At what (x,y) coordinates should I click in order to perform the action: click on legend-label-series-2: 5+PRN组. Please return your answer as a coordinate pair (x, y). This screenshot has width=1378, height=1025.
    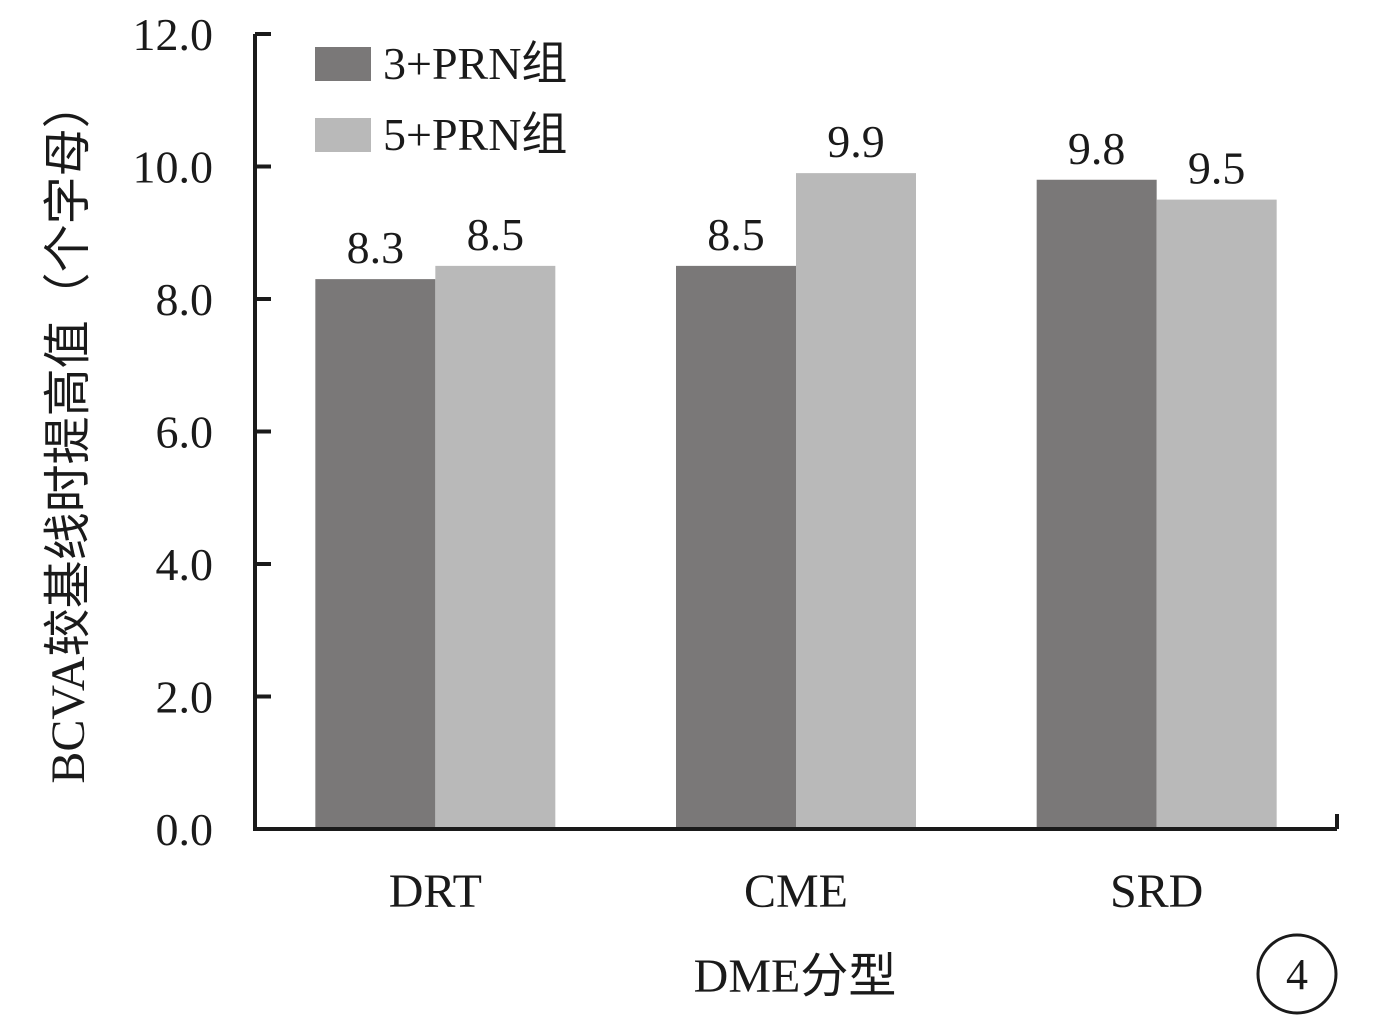
    Looking at the image, I should click on (475, 134).